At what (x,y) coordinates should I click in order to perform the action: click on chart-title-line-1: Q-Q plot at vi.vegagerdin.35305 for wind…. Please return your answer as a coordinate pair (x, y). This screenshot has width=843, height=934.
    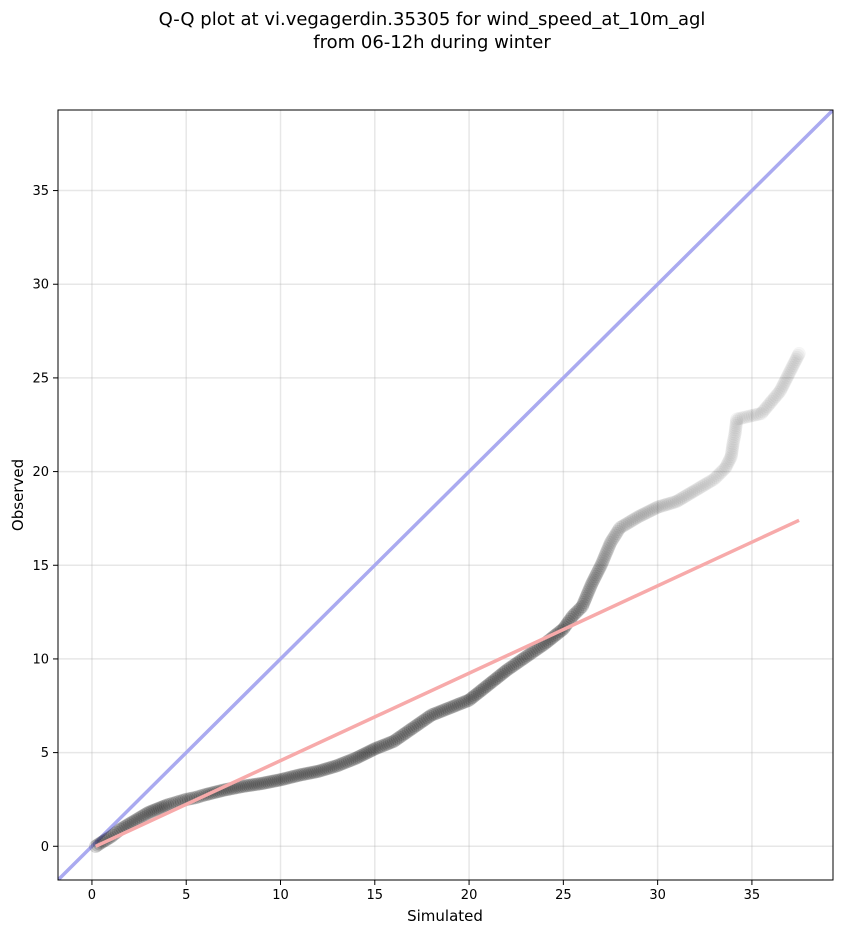
    Looking at the image, I should click on (432, 19).